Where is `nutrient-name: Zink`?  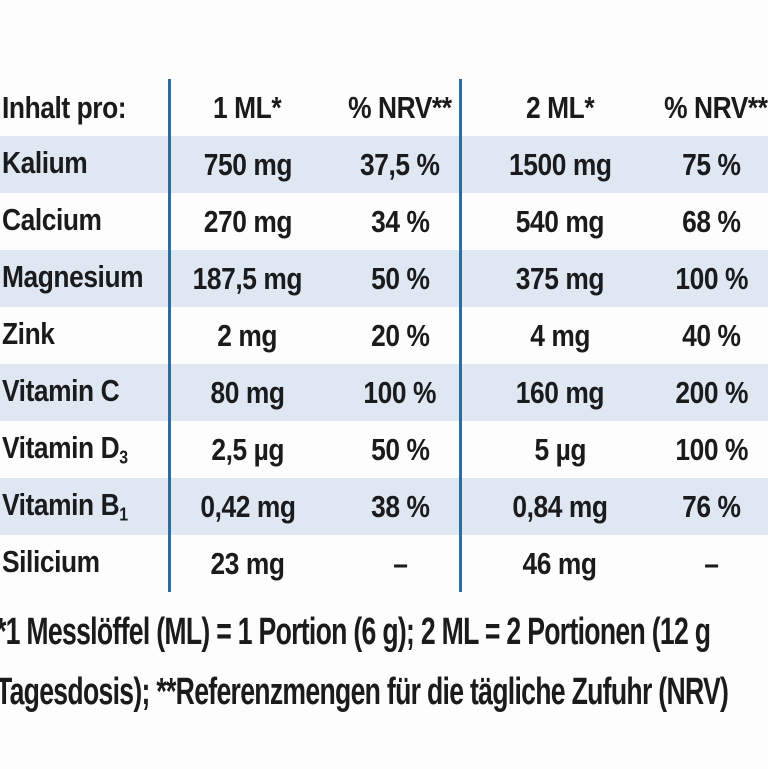 nutrient-name: Zink is located at coordinates (28, 334).